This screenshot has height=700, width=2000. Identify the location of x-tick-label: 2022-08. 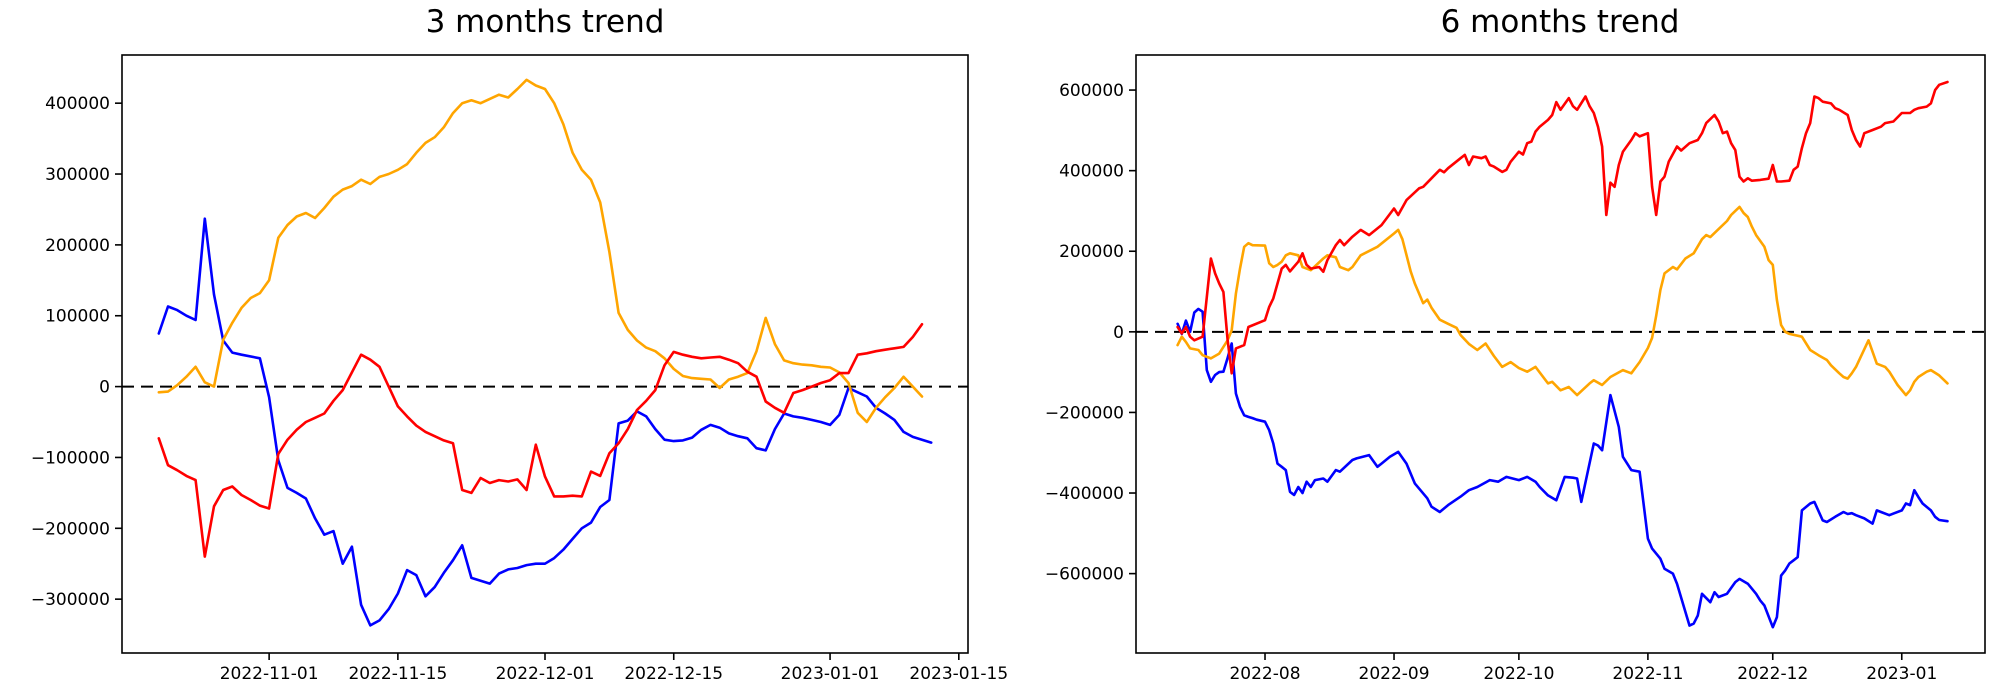
(1264, 674).